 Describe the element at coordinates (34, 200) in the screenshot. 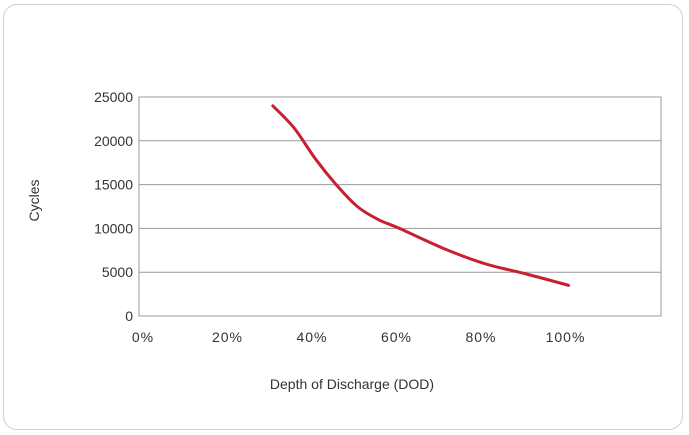

I see `y-axis-label: Cycles` at that location.